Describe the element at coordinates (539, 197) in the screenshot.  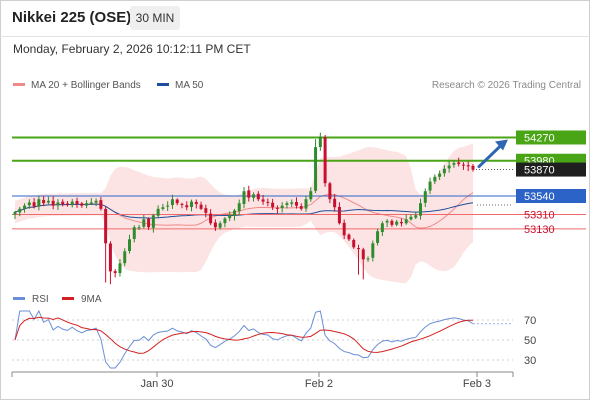
I see `pivot-label-53540: 53540` at that location.